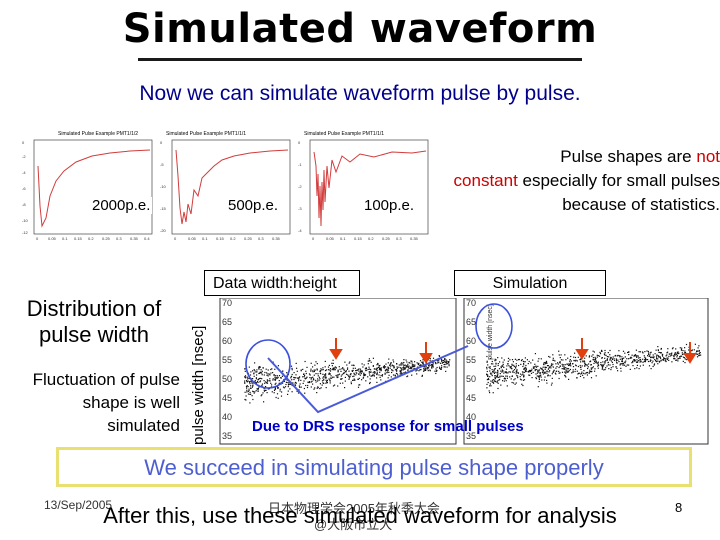 This screenshot has height=540, width=720. Describe the element at coordinates (471, 436) in the screenshot. I see `y-tick-label: 35` at that location.